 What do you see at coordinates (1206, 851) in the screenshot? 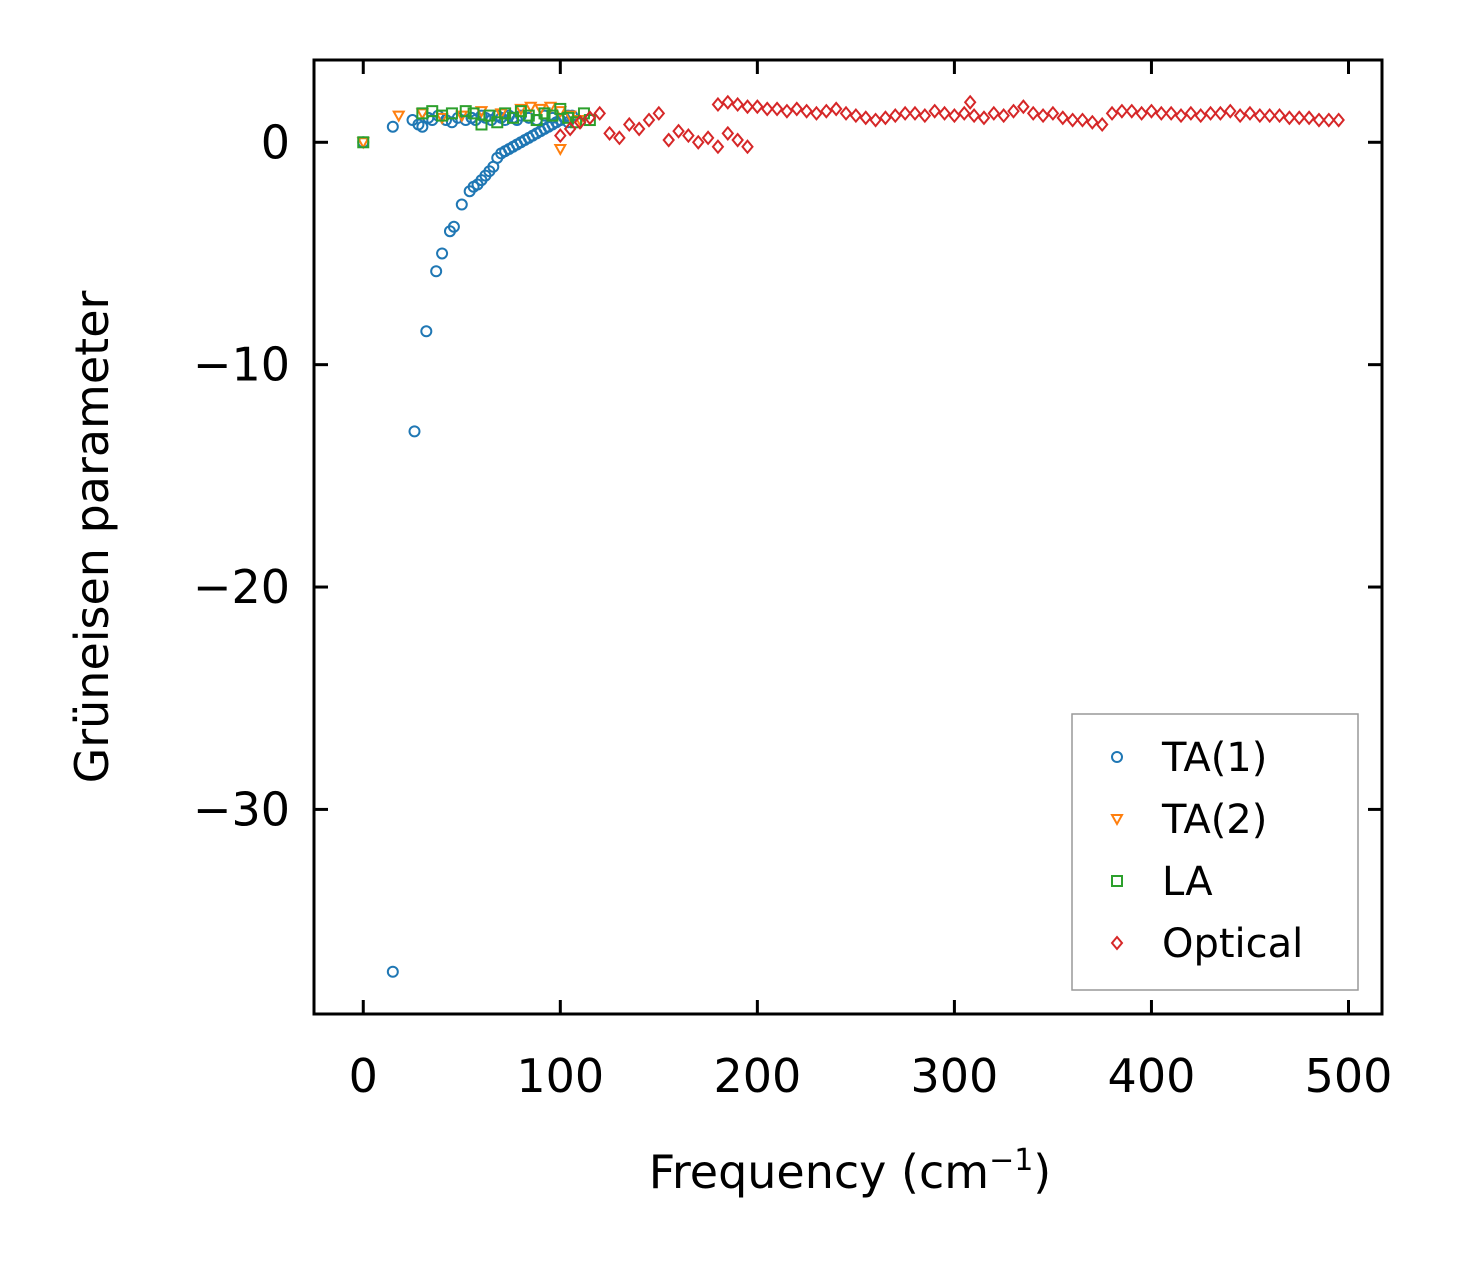
I see `legend-entries: TA(1) TA(2) LA Optical` at bounding box center [1206, 851].